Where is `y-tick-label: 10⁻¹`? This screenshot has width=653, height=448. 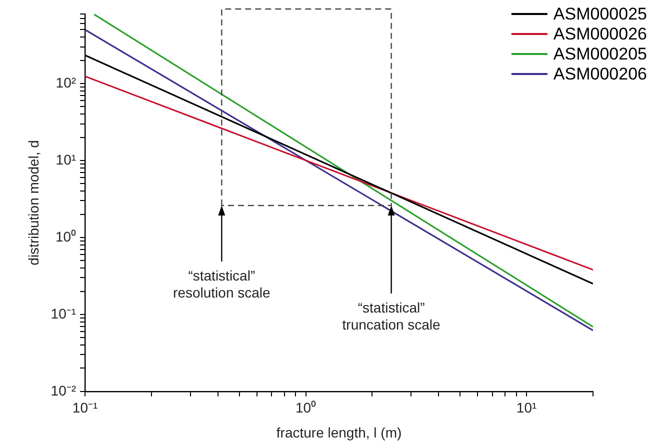
y-tick-label: 10⁻¹ is located at coordinates (63, 313).